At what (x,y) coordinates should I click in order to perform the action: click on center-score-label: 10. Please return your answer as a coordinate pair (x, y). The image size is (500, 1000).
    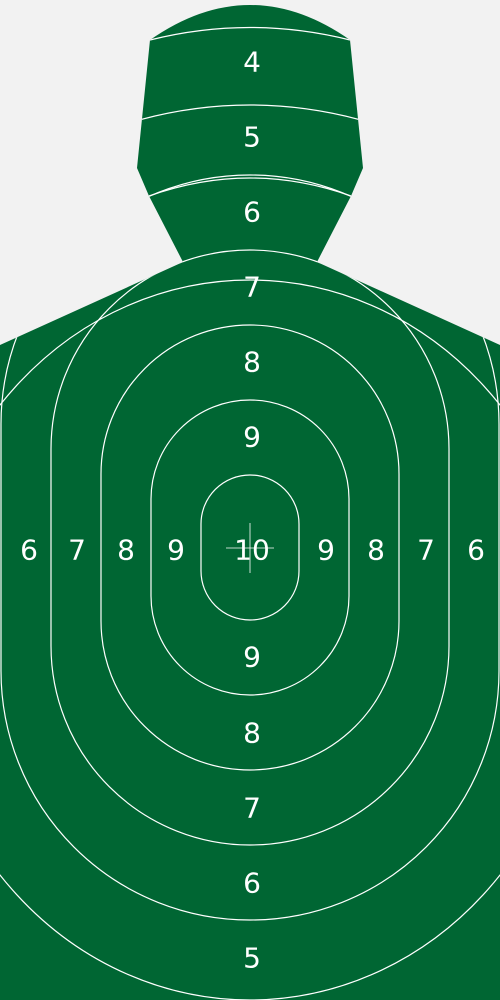
    Looking at the image, I should click on (252, 550).